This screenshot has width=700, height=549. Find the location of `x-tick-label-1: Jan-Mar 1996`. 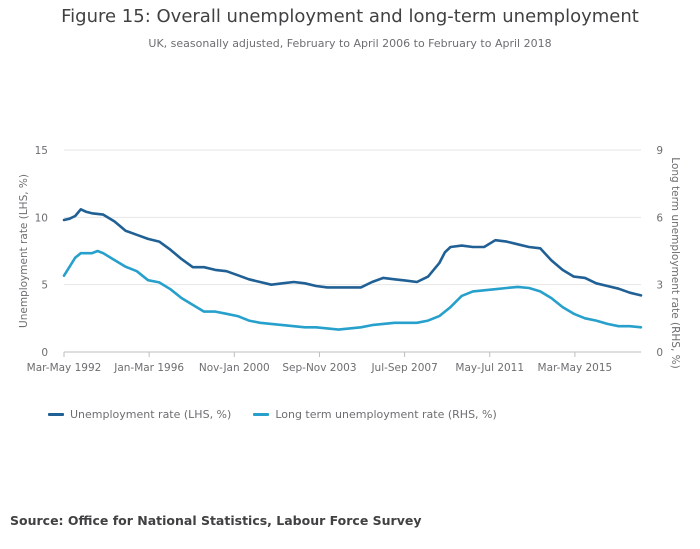

x-tick-label-1: Jan-Mar 1996 is located at coordinates (148, 368).